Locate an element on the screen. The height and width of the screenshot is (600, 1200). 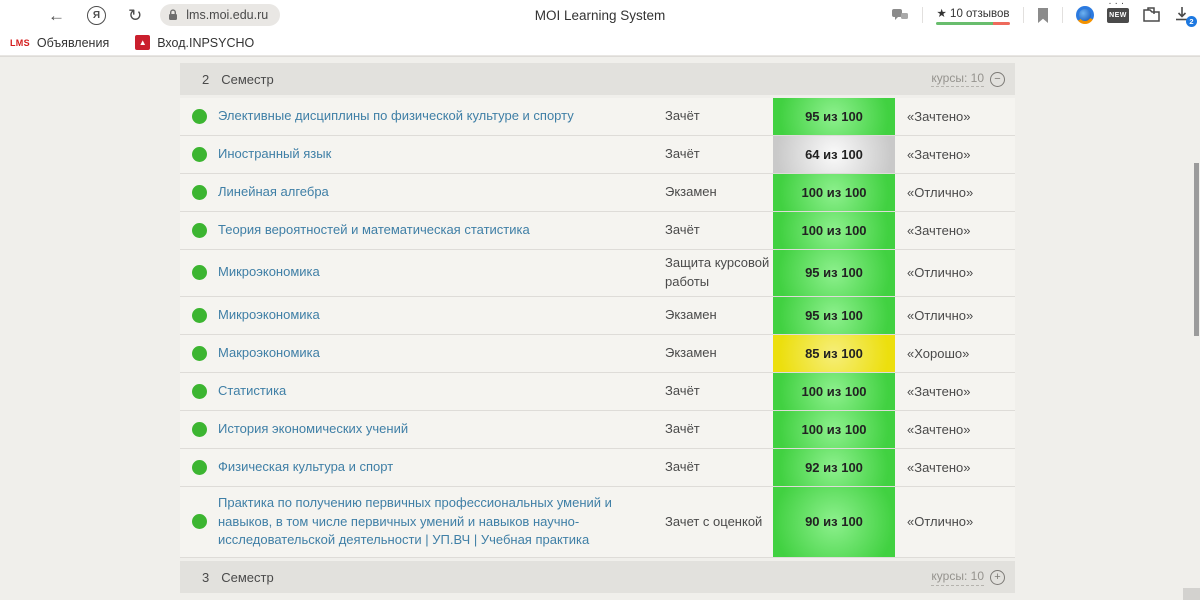
expand-icon: + is located at coordinates (997, 577).